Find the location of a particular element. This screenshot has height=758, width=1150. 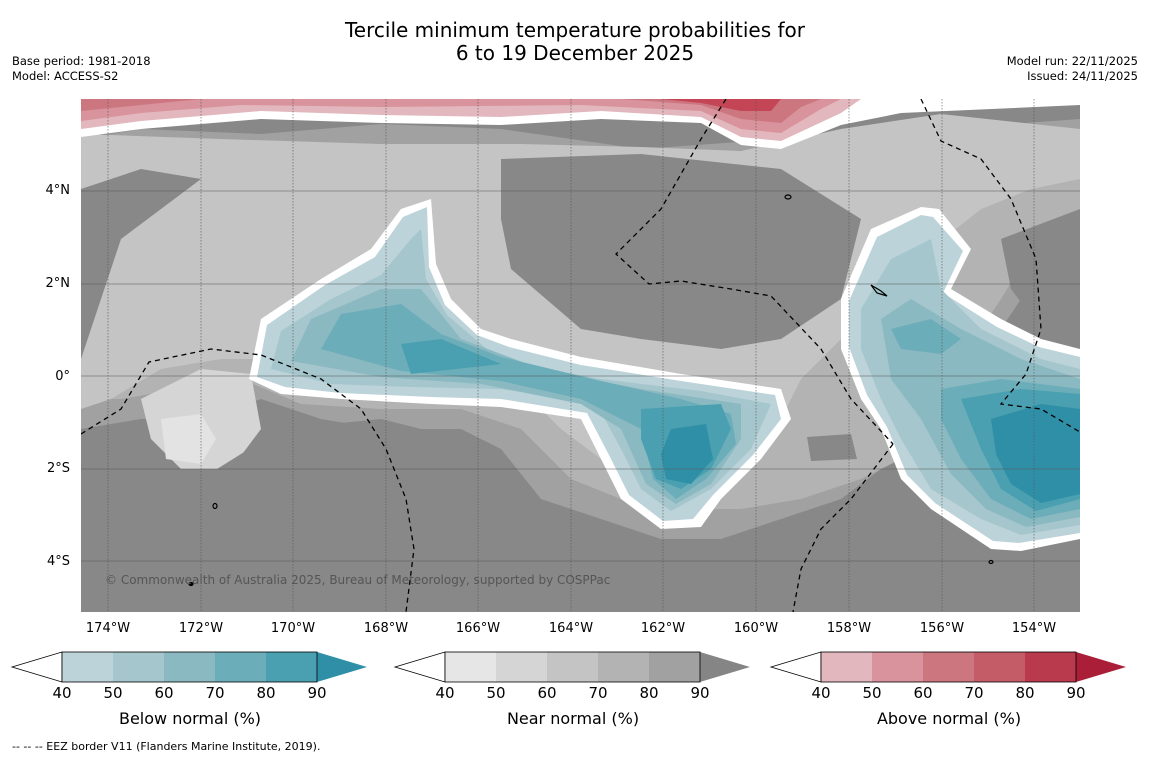

lon-label-174w: 174°W is located at coordinates (108, 628).